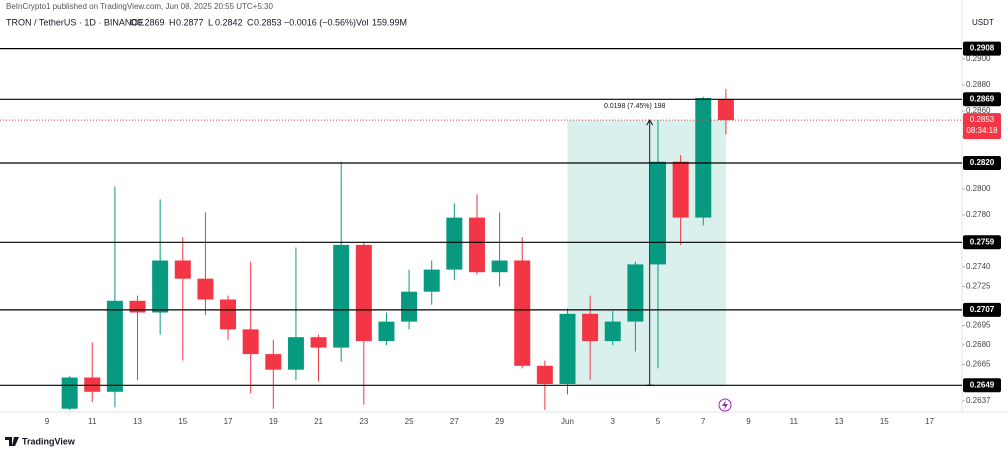 Image resolution: width=1007 pixels, height=456 pixels. I want to click on y-tick-label: 0.2800, so click(978, 188).